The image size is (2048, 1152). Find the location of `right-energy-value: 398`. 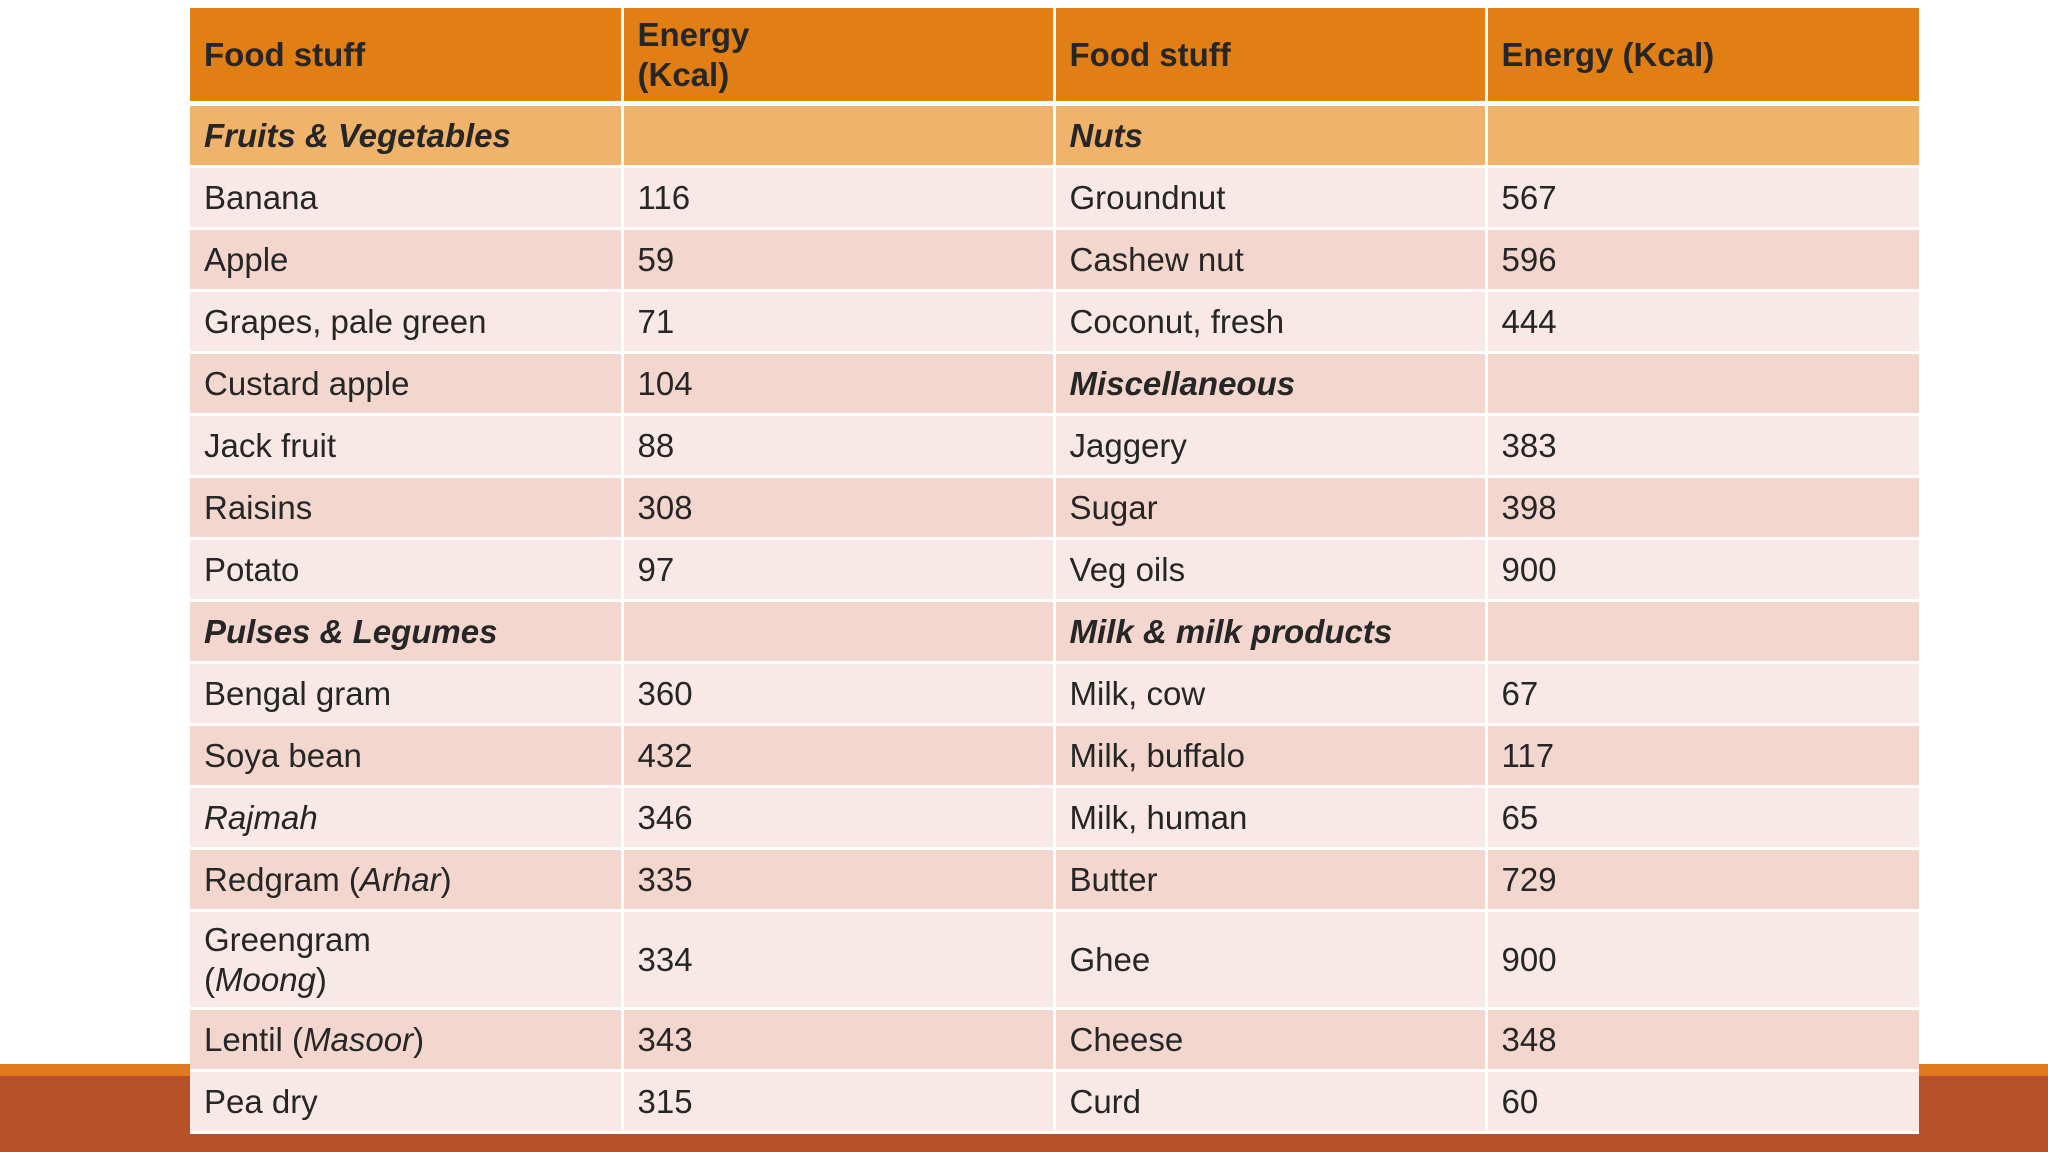

right-energy-value: 398 is located at coordinates (1702, 508).